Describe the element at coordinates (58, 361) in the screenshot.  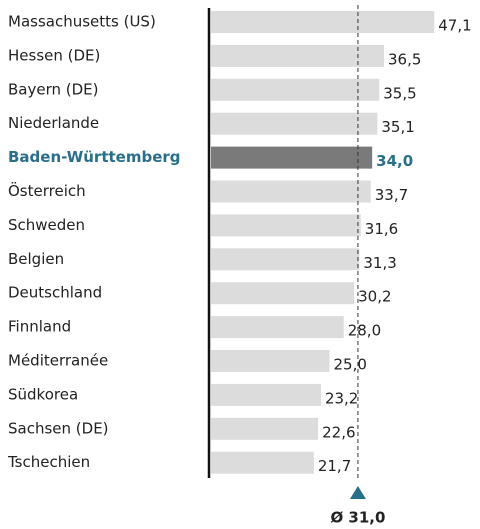
I see `category-label: Méditerranée` at that location.